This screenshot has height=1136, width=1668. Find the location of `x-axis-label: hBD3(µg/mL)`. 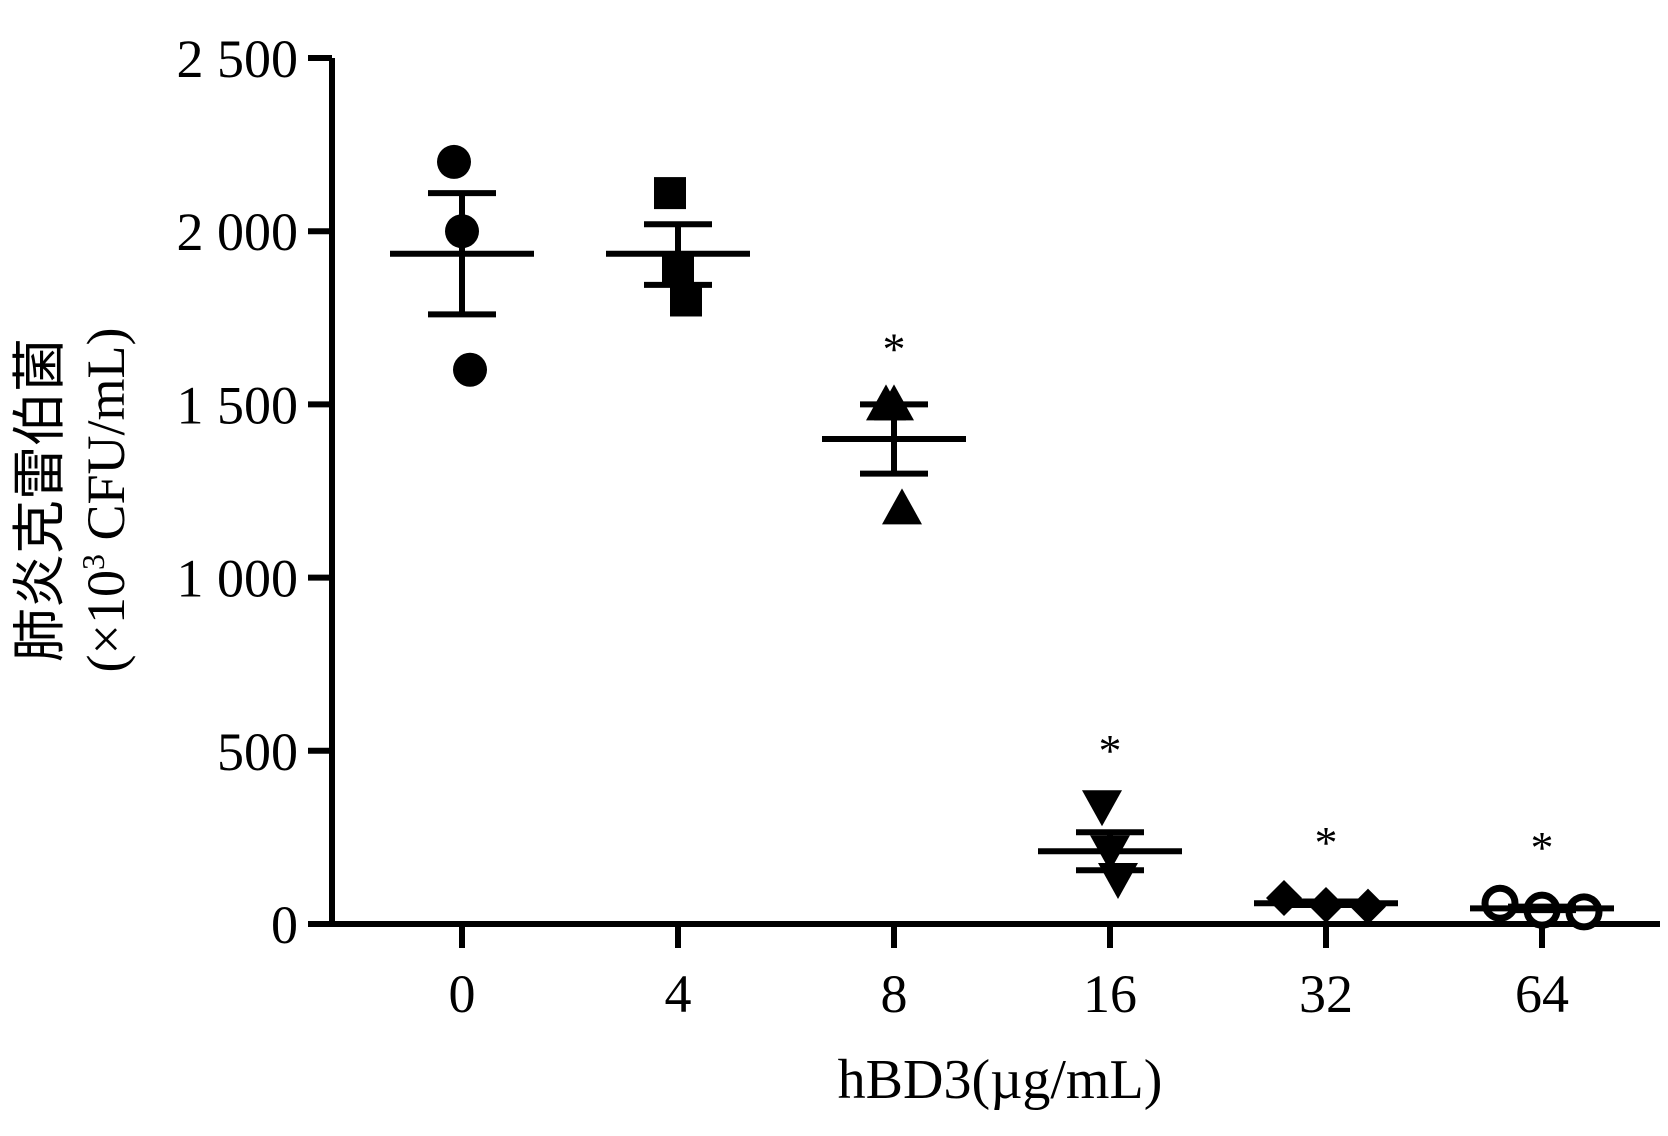

x-axis-label: hBD3(µg/mL) is located at coordinates (1000, 1080).